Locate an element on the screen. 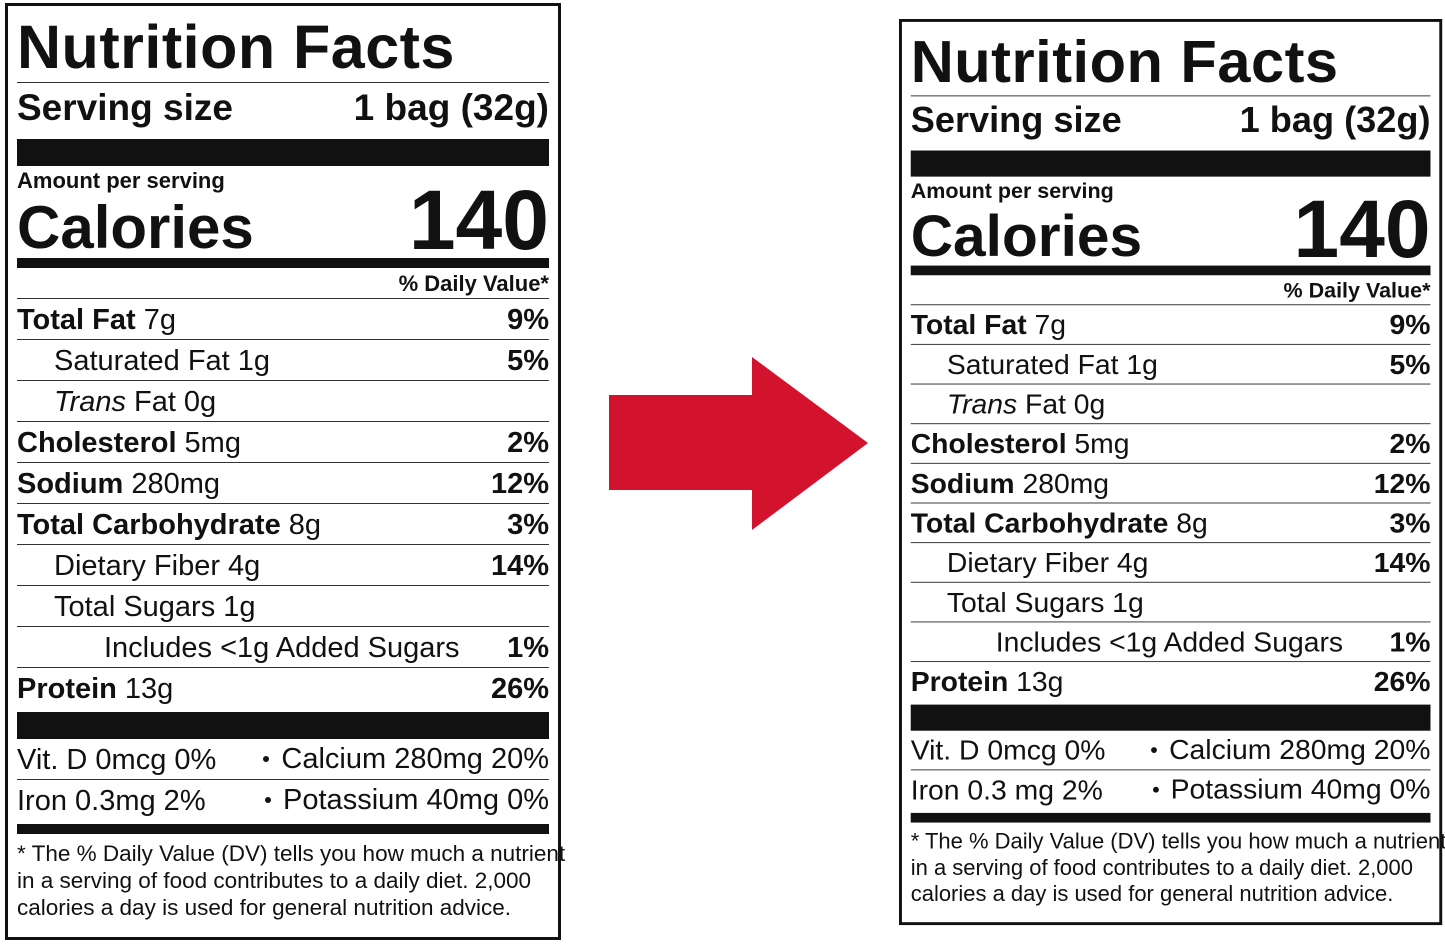  nutrient-amount: 8g is located at coordinates (304, 525).